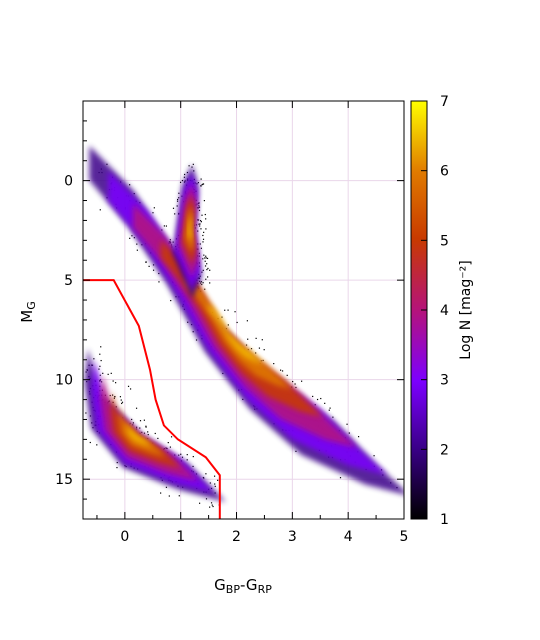 The image size is (540, 640). What do you see at coordinates (124, 537) in the screenshot?
I see `x-tick-label: 0` at bounding box center [124, 537].